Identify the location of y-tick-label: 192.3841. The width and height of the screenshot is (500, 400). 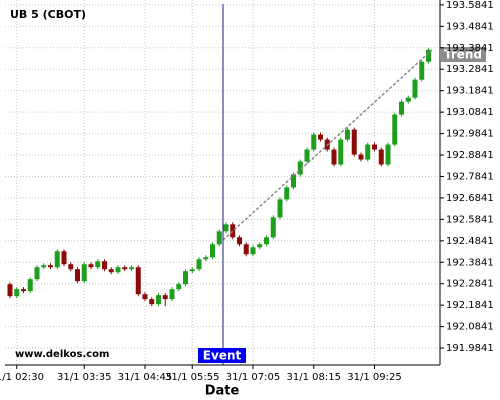
(470, 262).